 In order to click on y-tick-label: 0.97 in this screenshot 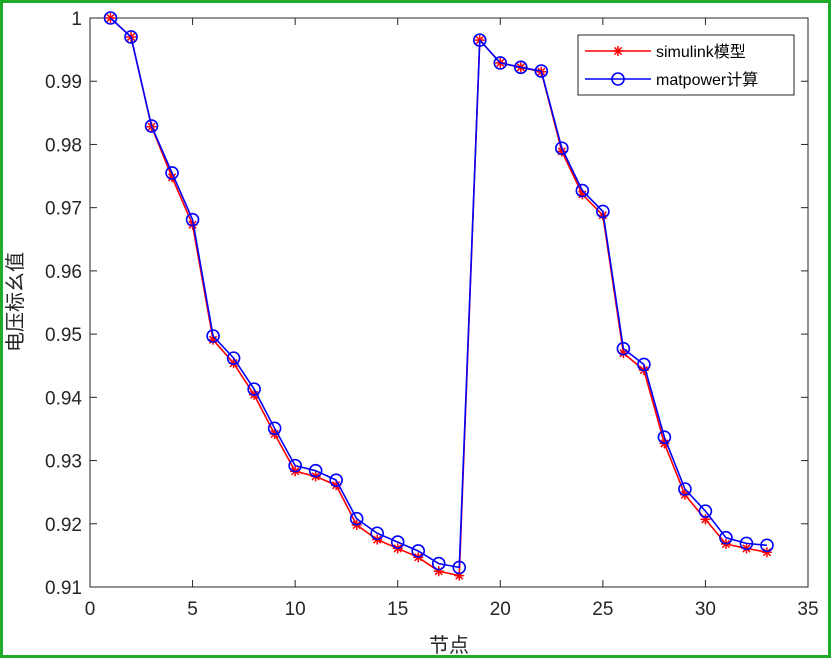, I will do `click(63, 209)`.